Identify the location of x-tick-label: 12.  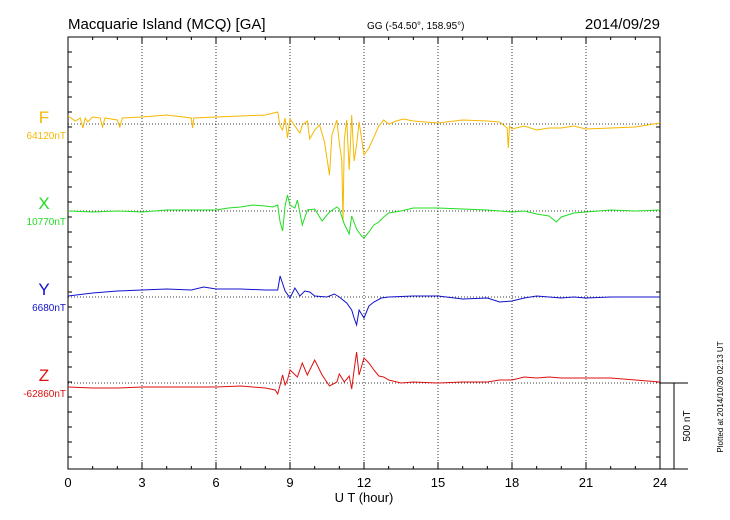
(364, 482).